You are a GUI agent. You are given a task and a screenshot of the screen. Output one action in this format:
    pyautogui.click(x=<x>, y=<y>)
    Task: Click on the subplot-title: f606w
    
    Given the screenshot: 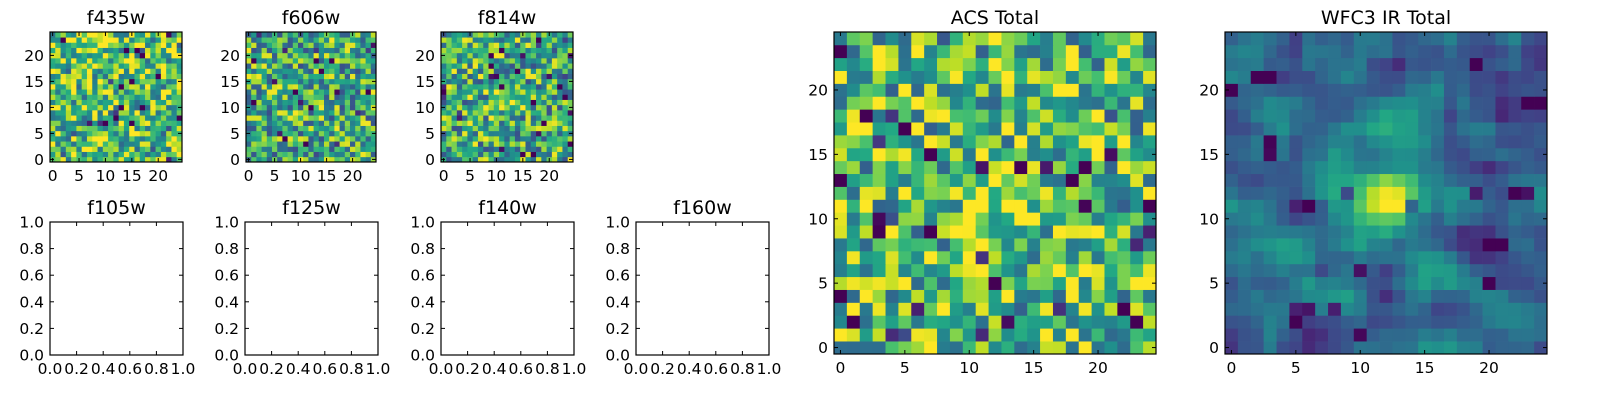 What is the action you would take?
    pyautogui.click(x=311, y=18)
    